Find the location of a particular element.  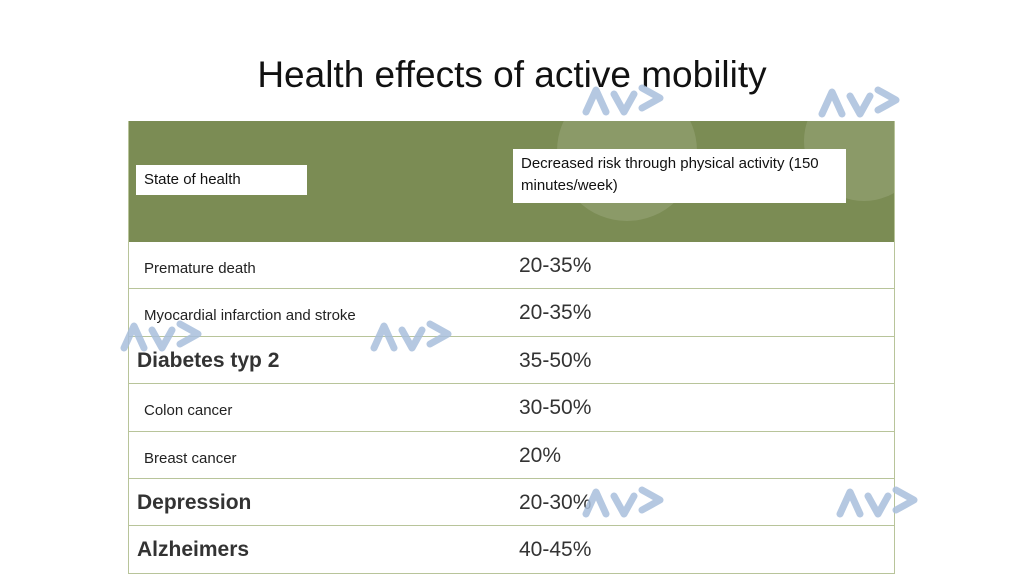

risk-cell: 35-50% is located at coordinates (555, 360).